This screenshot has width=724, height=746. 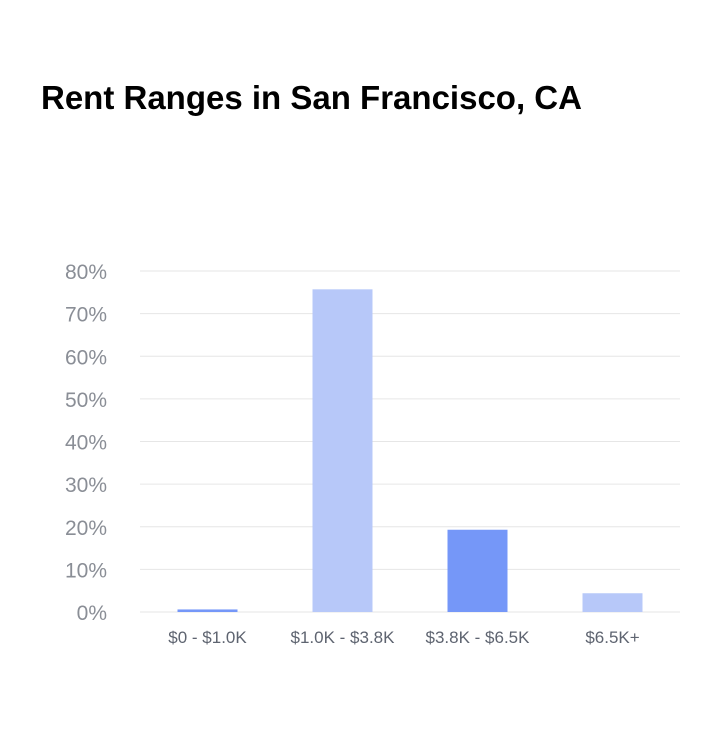 I want to click on x-tick-label: $3.8K - $6.5K, so click(x=478, y=637).